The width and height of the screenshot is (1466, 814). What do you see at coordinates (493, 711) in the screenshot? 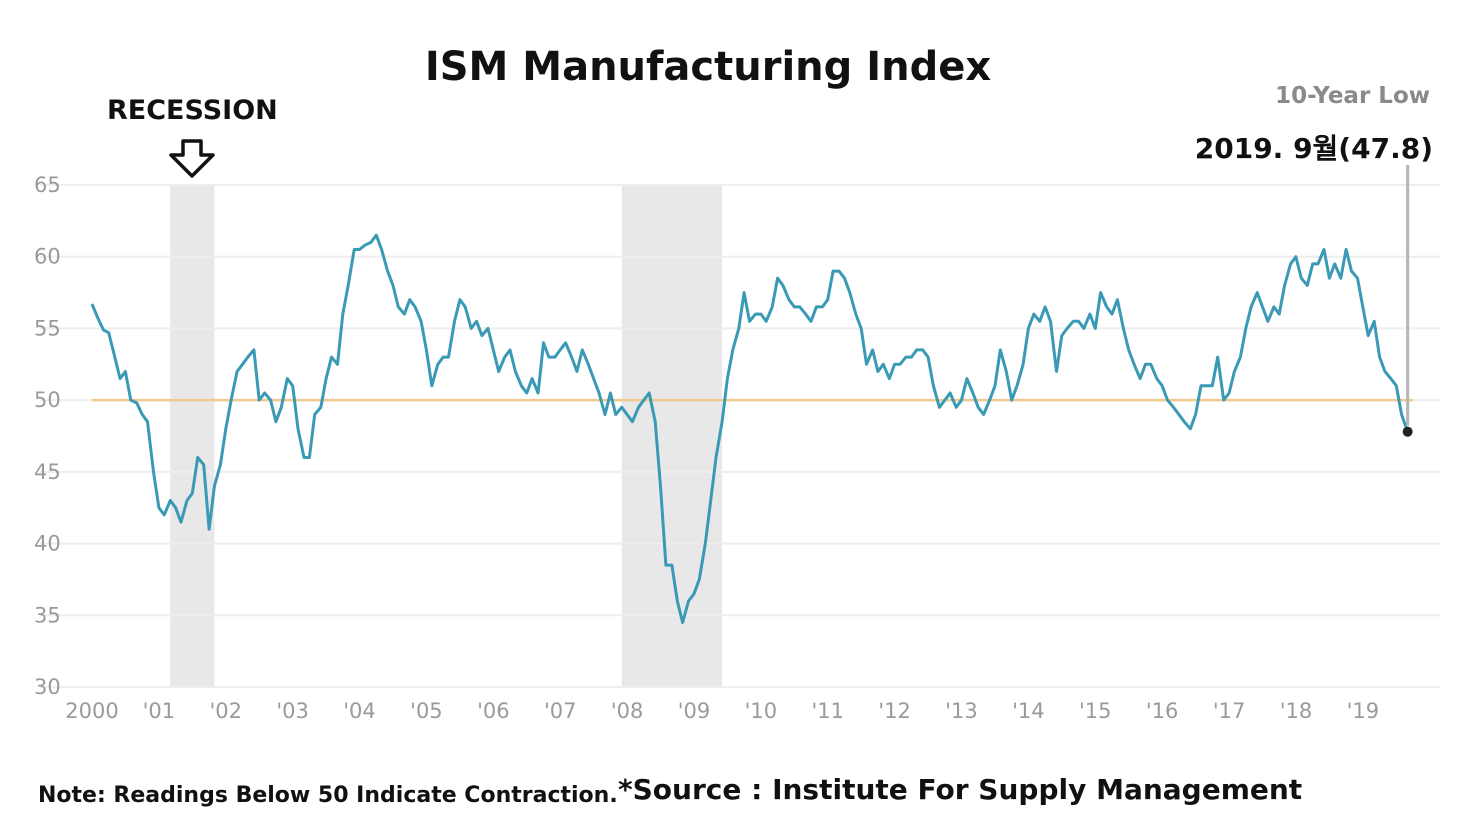
I see `x-tick-label-2006: '06` at bounding box center [493, 711].